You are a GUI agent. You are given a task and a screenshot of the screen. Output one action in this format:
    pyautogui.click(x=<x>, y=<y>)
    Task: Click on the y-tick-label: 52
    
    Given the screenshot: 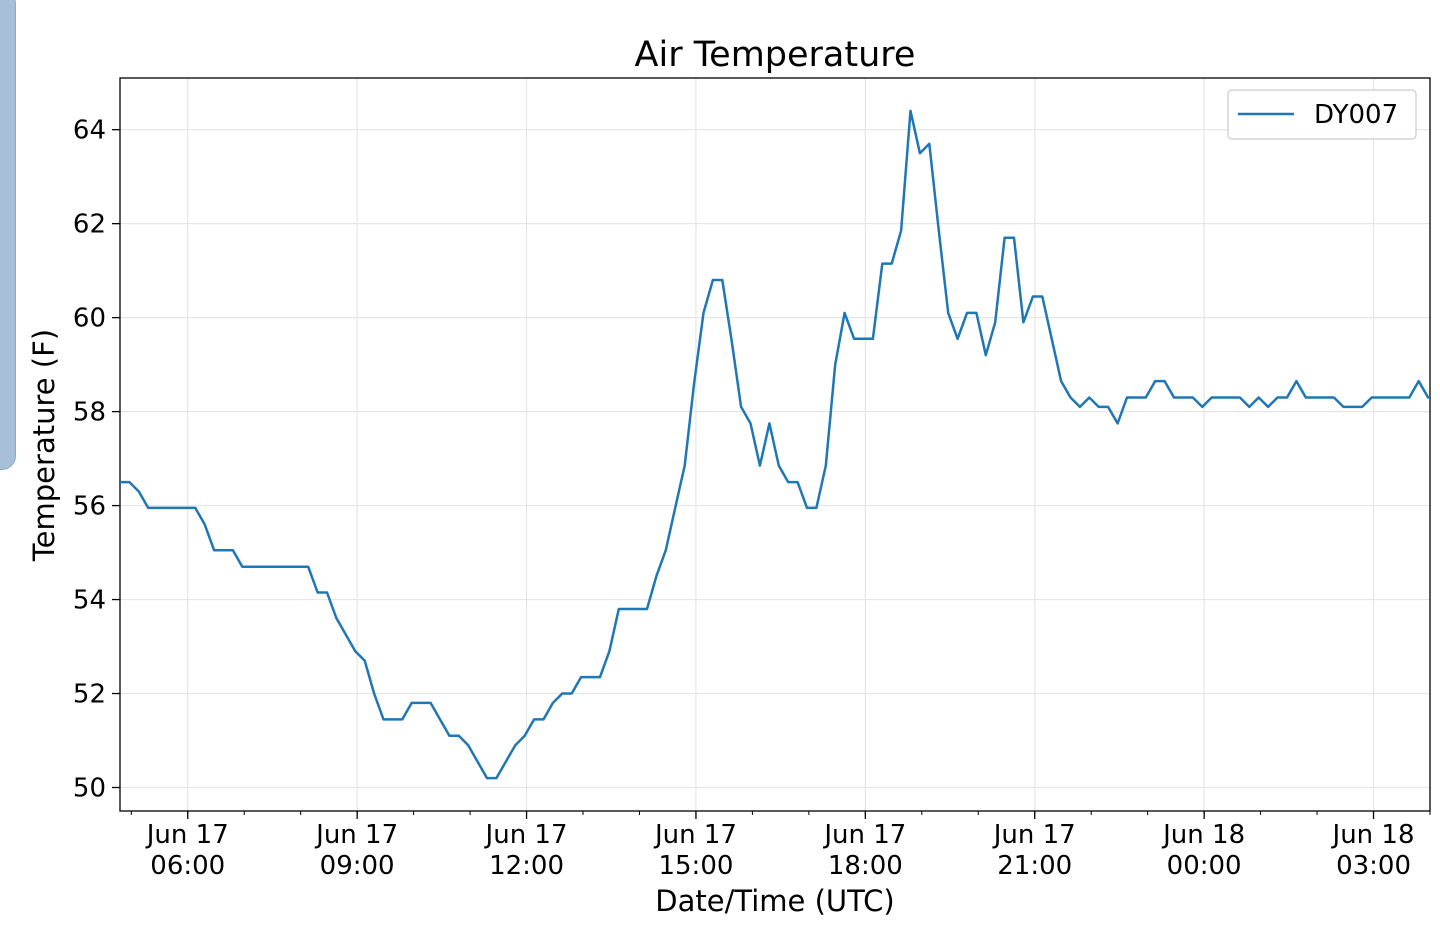 What is the action you would take?
    pyautogui.click(x=89, y=695)
    